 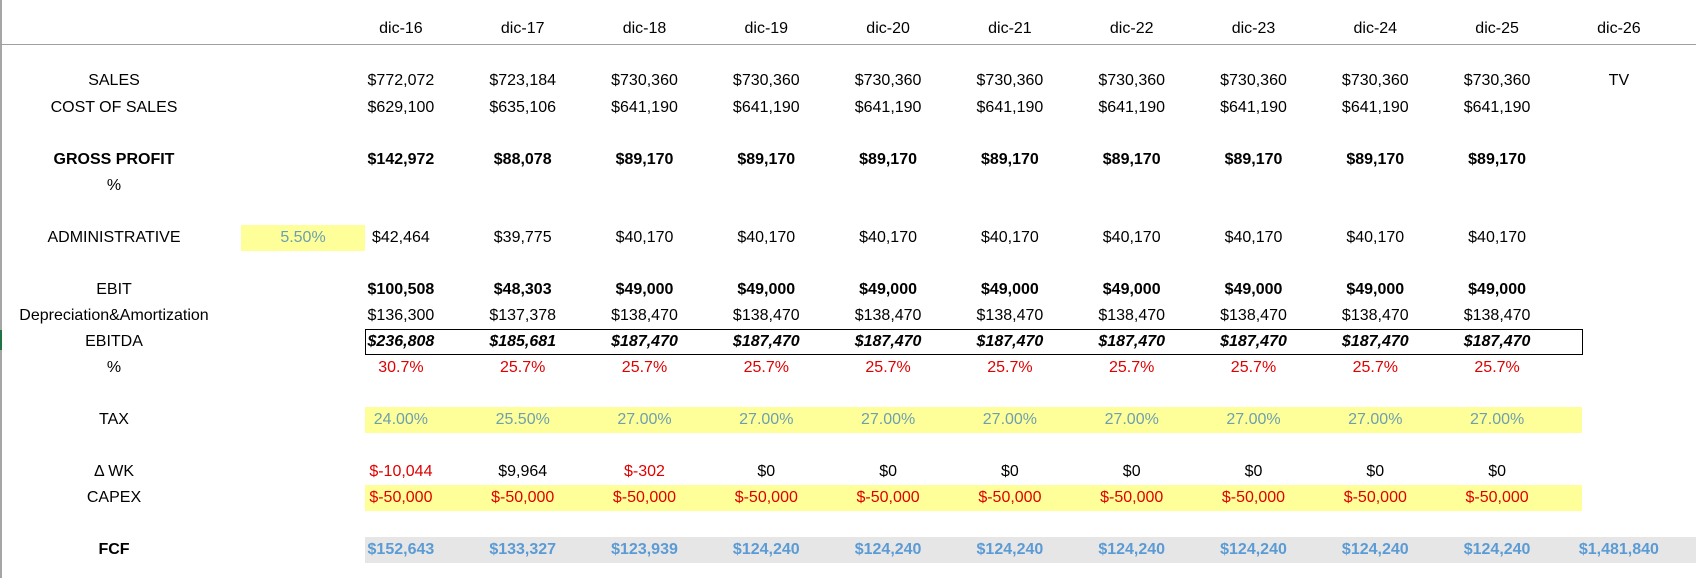 I want to click on column-header: dic-21, so click(x=1010, y=28).